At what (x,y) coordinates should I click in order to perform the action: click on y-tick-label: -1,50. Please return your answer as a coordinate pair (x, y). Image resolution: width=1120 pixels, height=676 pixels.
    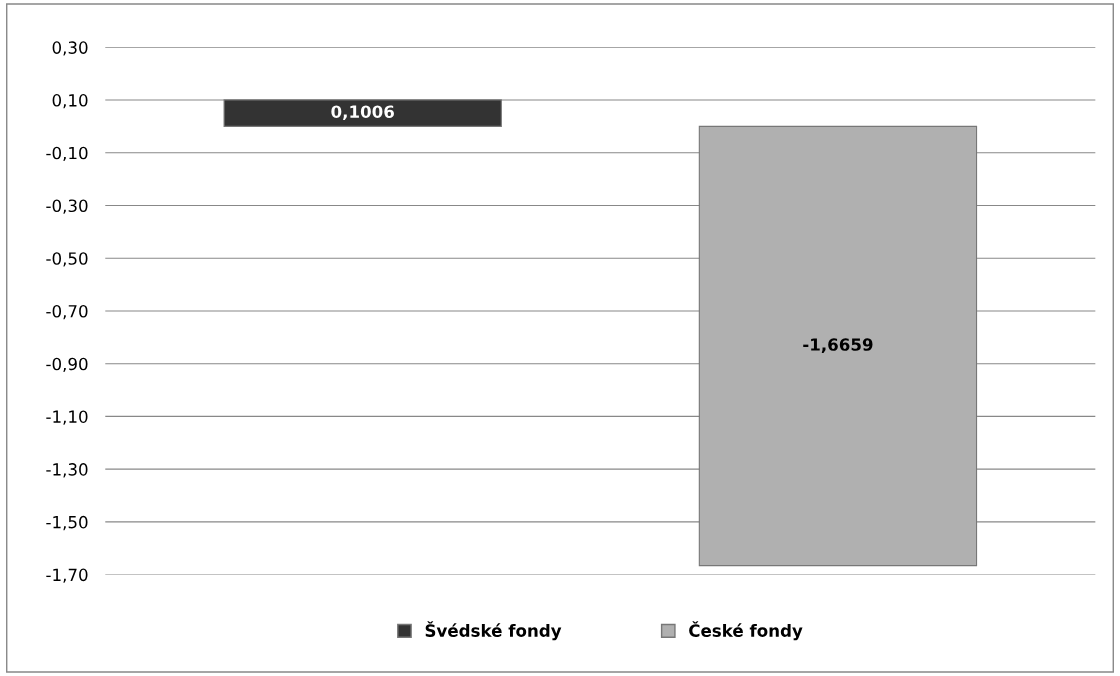
    Looking at the image, I should click on (67, 523).